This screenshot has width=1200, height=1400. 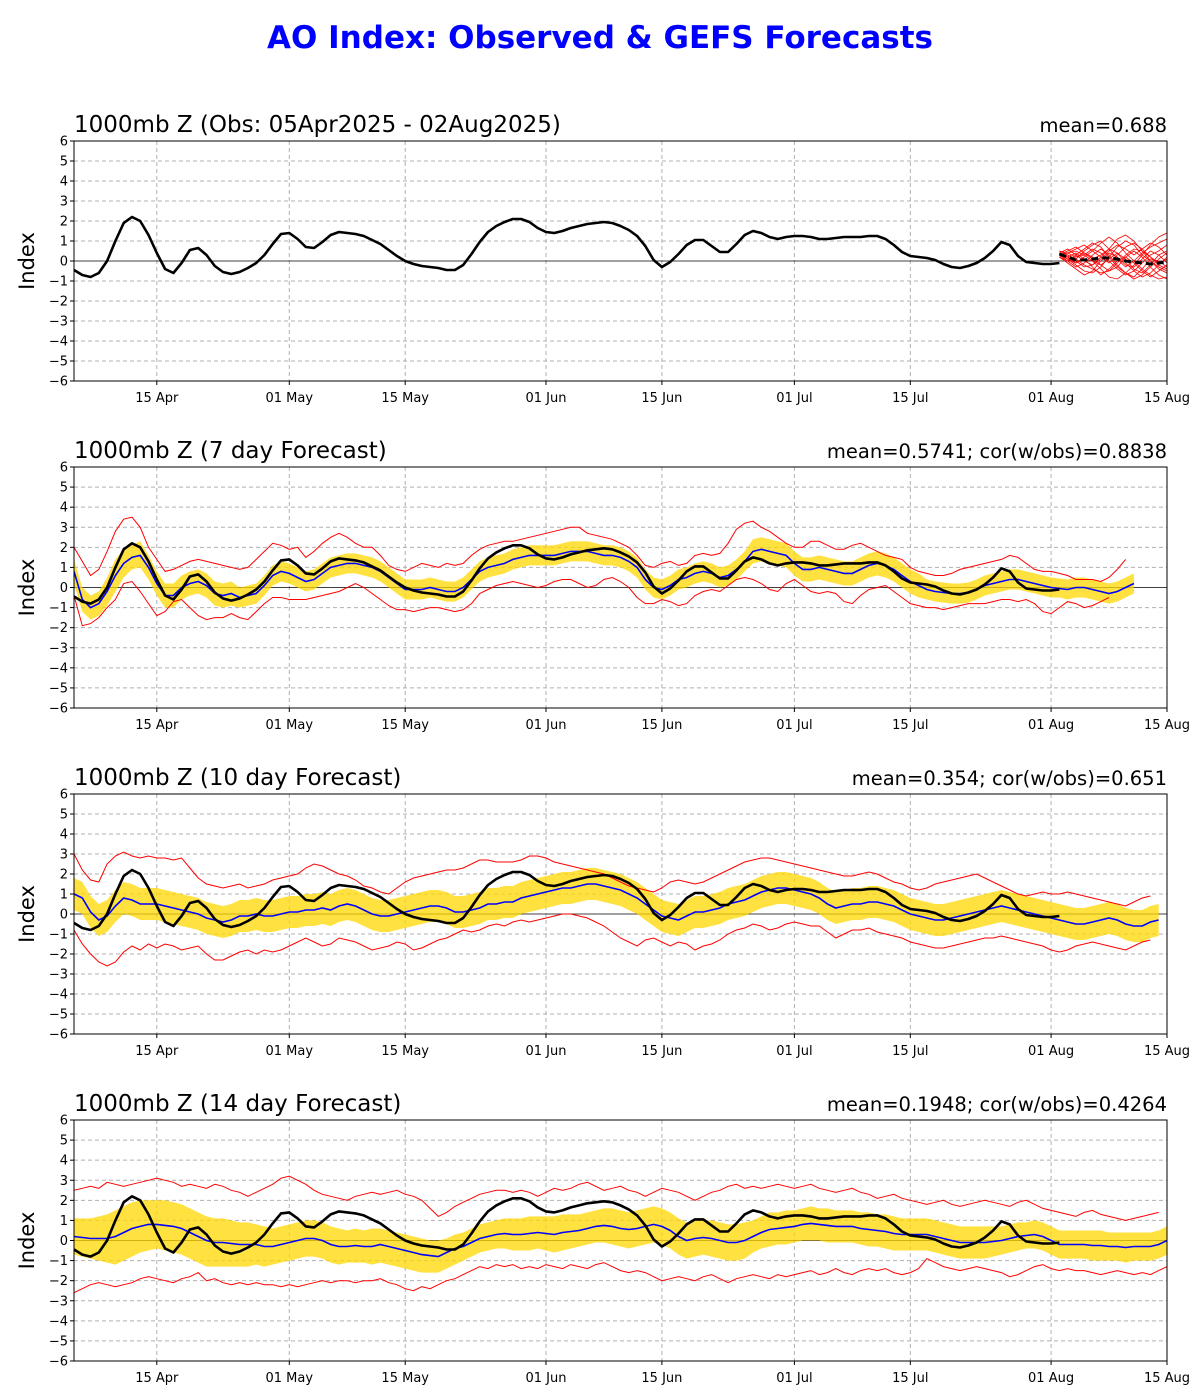 I want to click on forecast-mean-line, so click(x=1112, y=259).